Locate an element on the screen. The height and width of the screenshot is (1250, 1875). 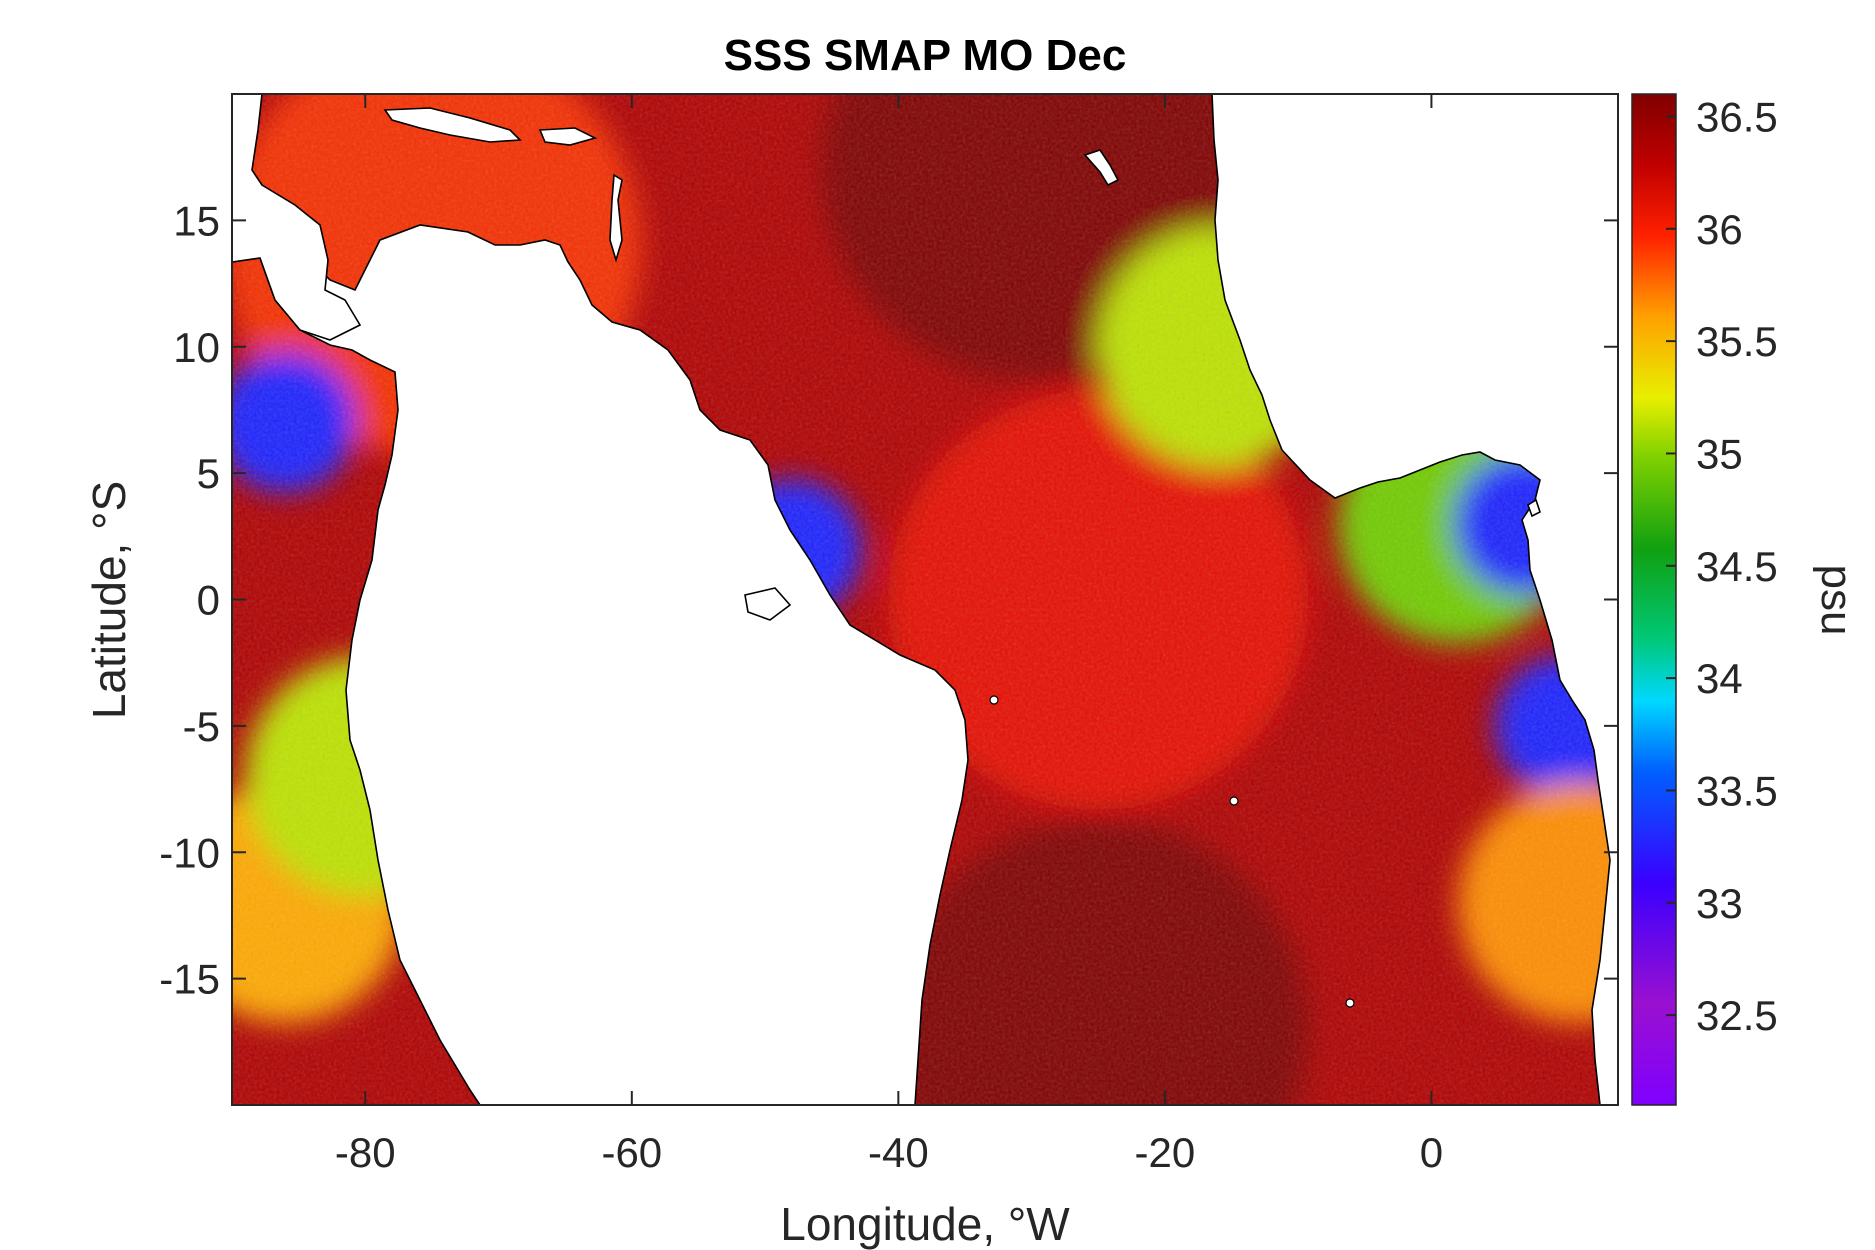
colorbar-gradient is located at coordinates (1654, 599).